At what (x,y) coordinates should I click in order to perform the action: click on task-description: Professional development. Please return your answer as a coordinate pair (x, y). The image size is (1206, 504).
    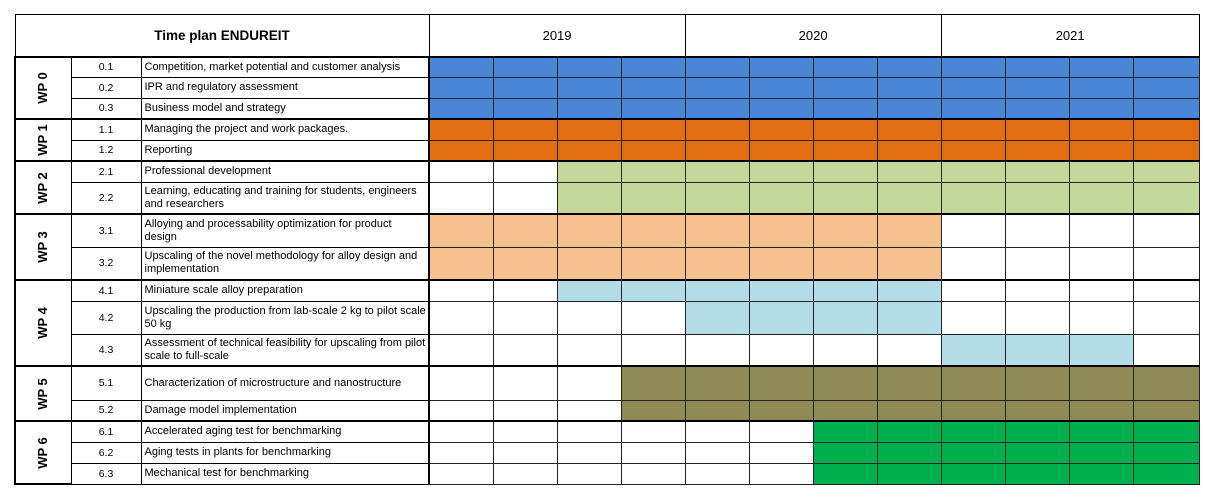
    Looking at the image, I should click on (285, 171).